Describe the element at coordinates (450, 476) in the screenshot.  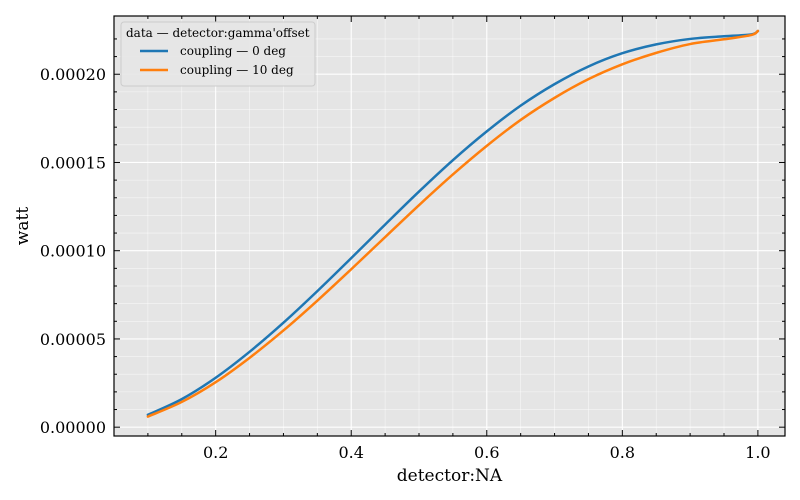
I see `x-axis-label: detector:NA` at that location.